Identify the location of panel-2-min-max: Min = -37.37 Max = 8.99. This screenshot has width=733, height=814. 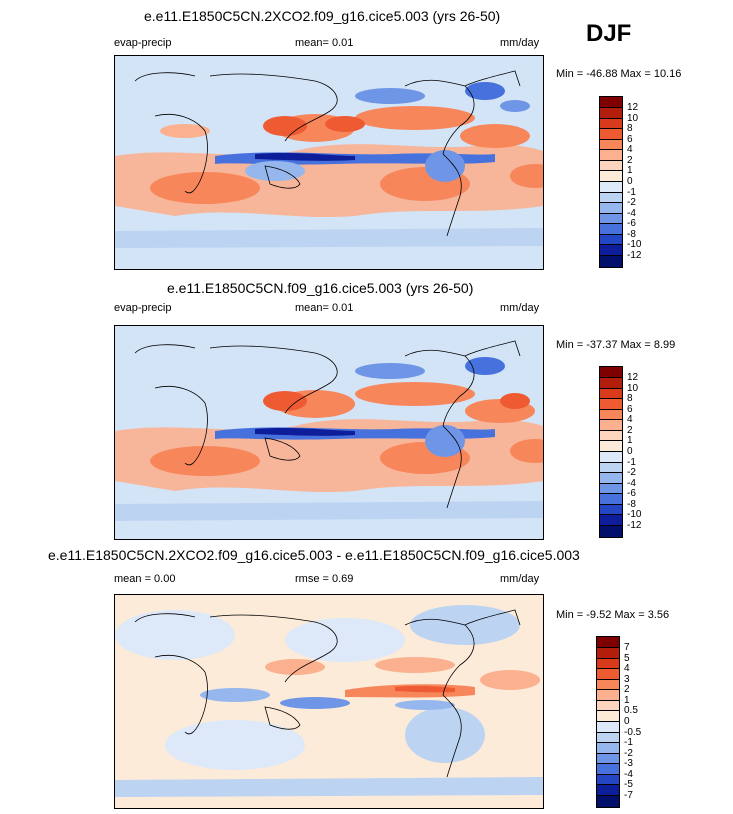
(616, 345).